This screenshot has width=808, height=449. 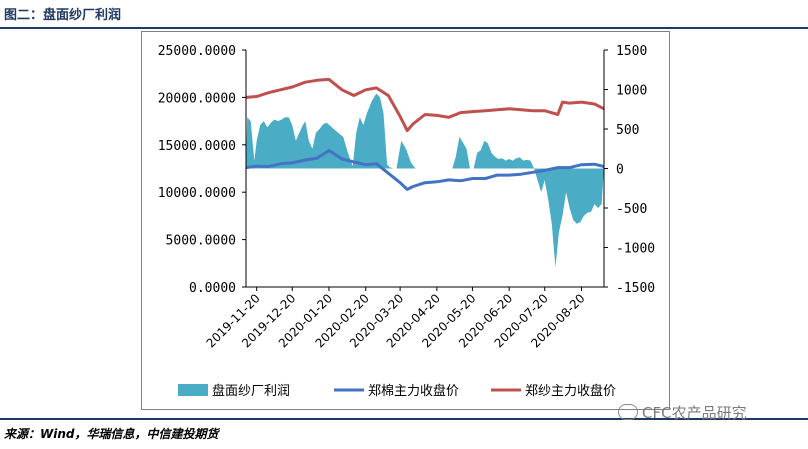 I want to click on watermark-text: CFC农产品研究, so click(x=694, y=413).